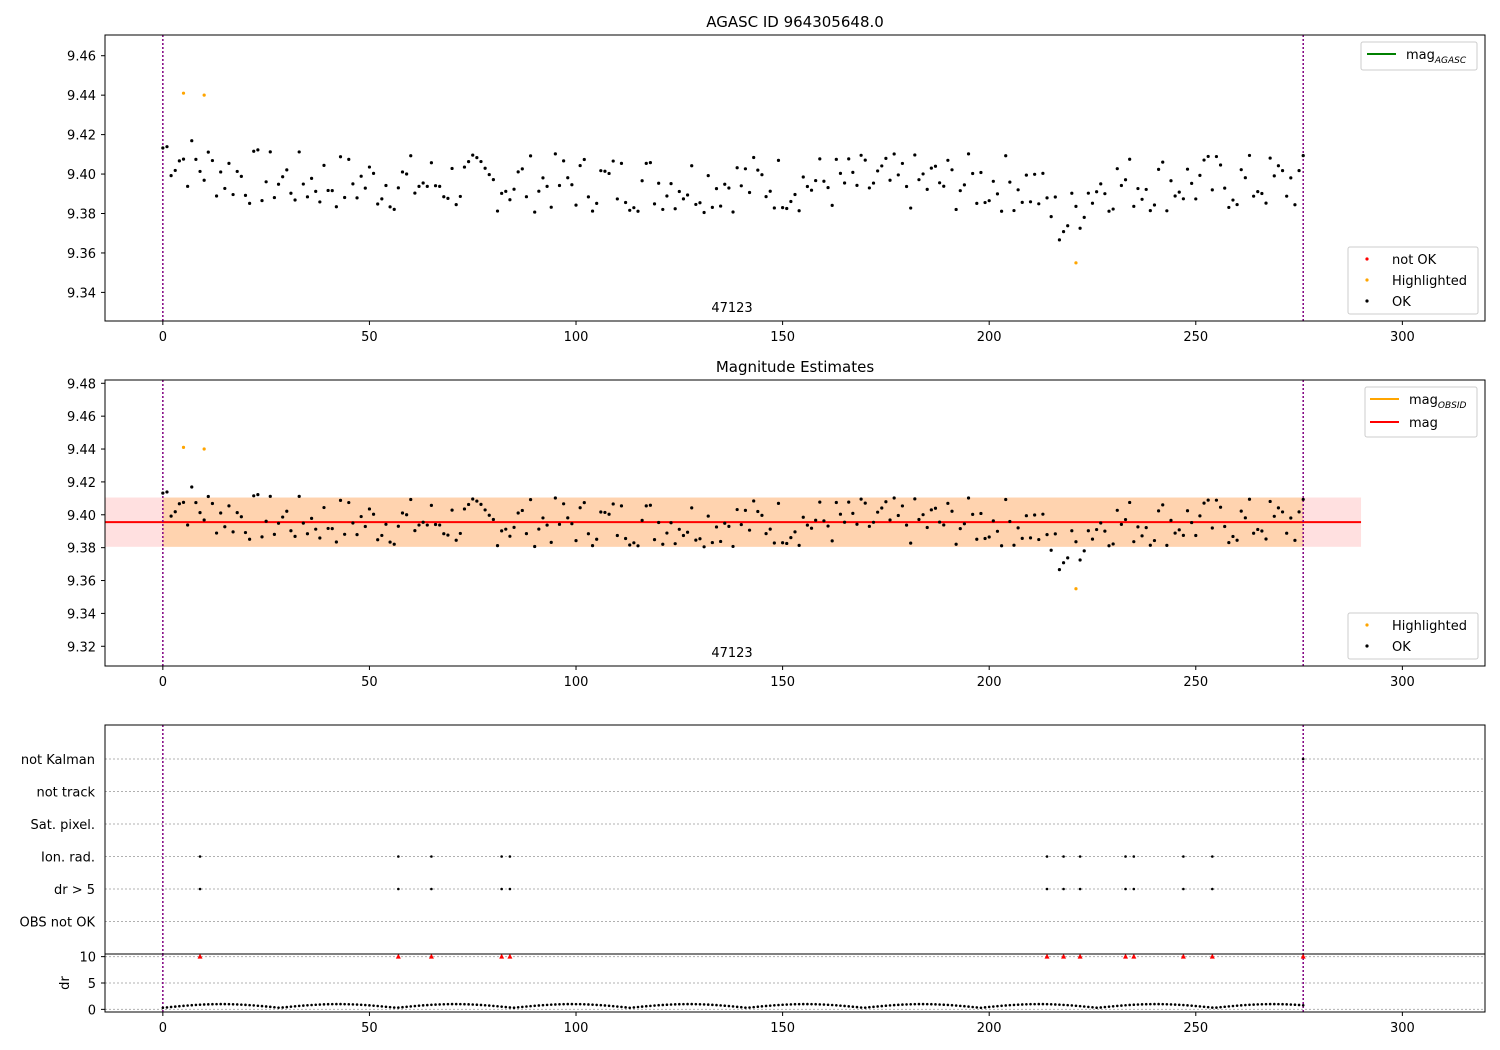 Image resolution: width=1500 pixels, height=1050 pixels. I want to click on x-tick-label: 150, so click(782, 337).